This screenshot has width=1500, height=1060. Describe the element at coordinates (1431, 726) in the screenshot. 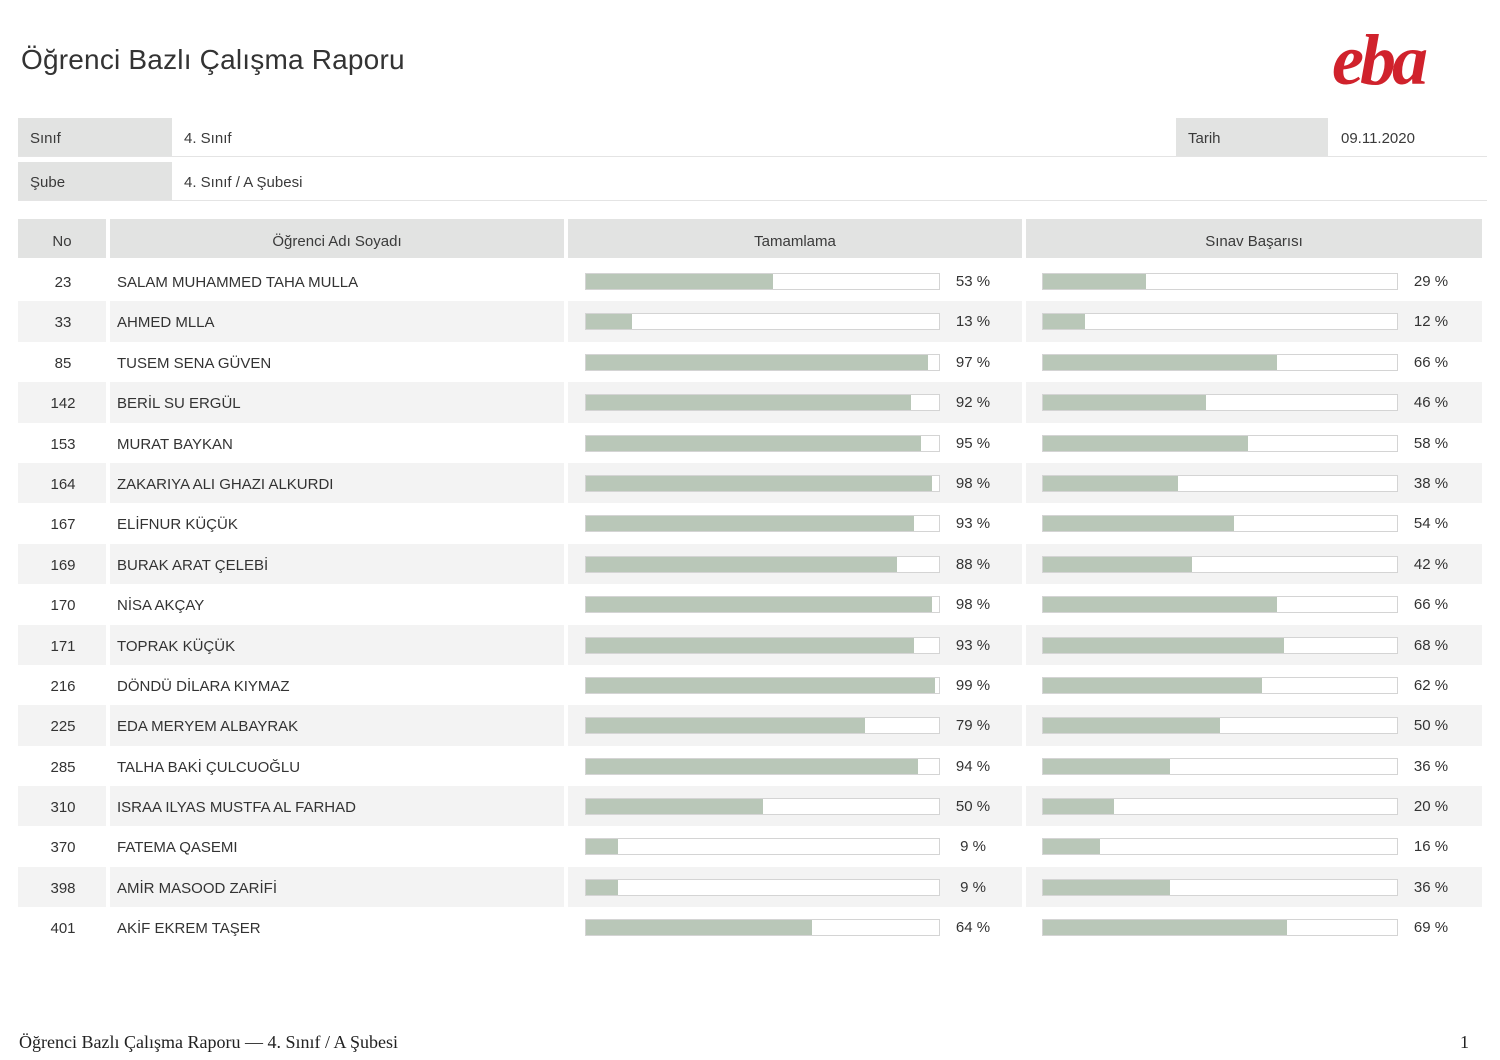

I see `exam-percent: 50 %` at that location.